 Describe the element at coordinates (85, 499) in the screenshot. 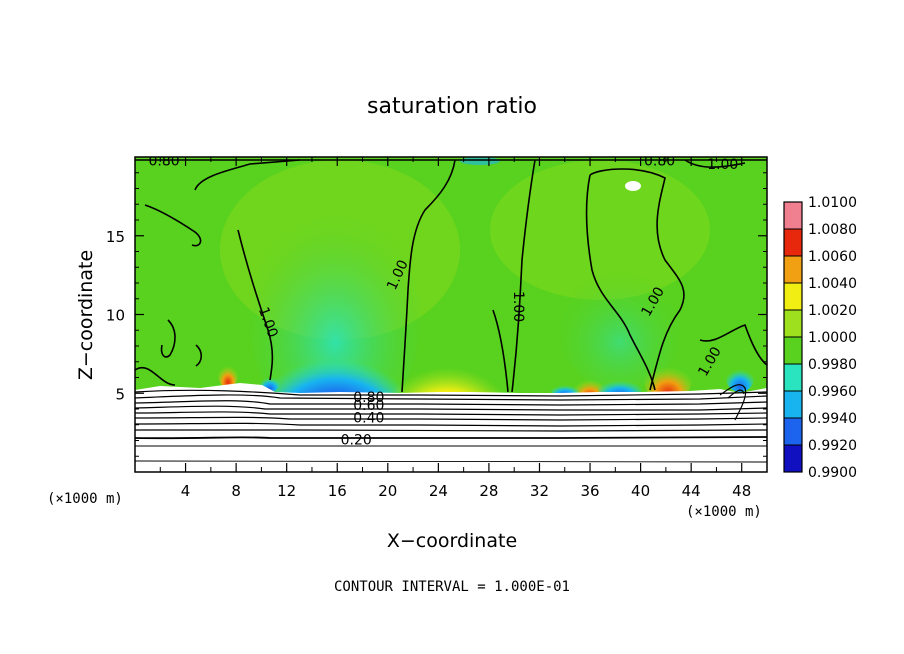

I see `x-unit-left: (×1000 m)` at that location.